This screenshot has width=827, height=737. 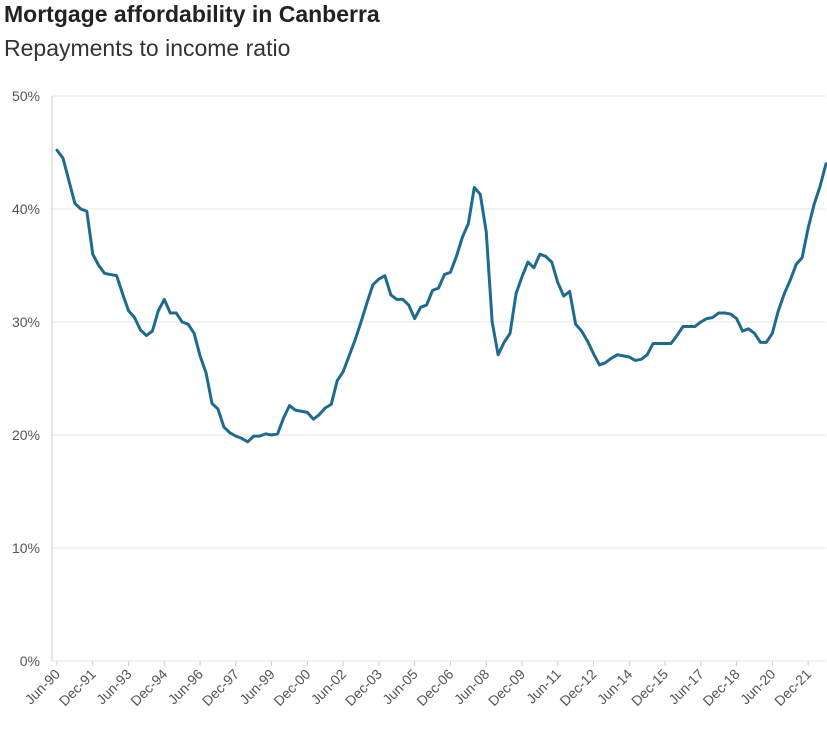 I want to click on x-tick-label: Dec-03, so click(x=363, y=687).